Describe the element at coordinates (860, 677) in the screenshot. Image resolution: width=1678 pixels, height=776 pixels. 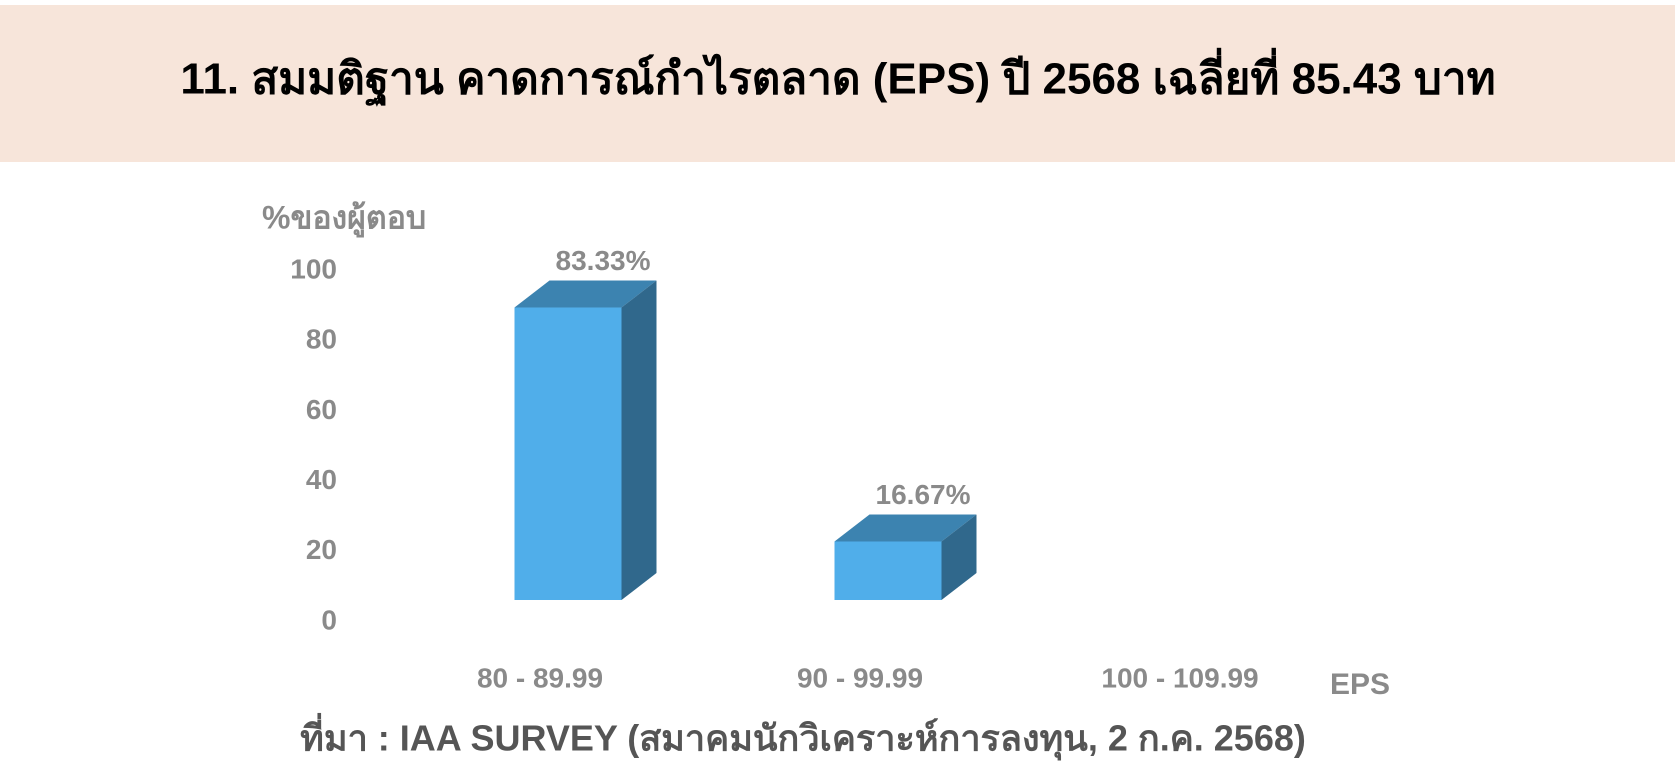
I see `x-tick-label: 90 - 99.99` at that location.